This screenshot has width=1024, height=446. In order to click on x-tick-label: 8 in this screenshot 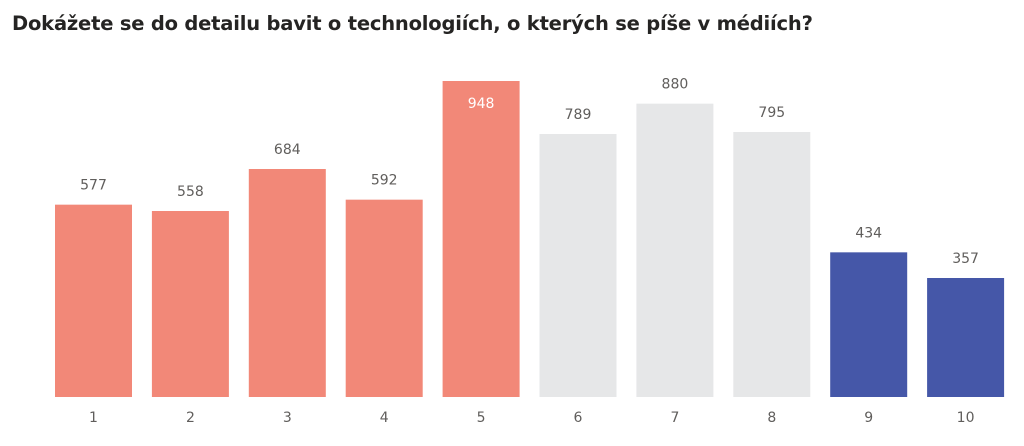, I will do `click(771, 418)`.